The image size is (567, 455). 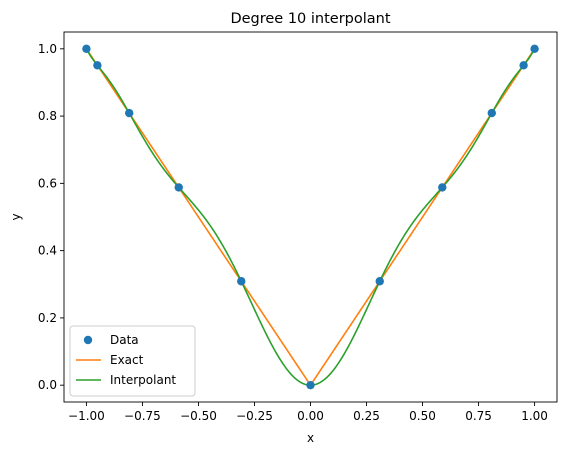 I want to click on y-tick-label: 0.8, so click(x=47, y=116).